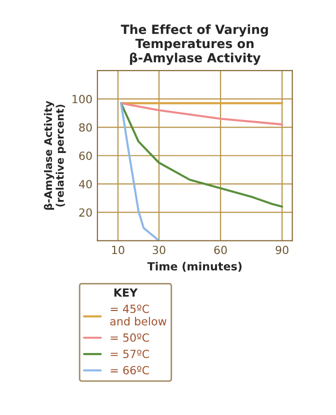 This screenshot has width=336, height=415. What do you see at coordinates (220, 250) in the screenshot?
I see `x-tick-label: 60` at bounding box center [220, 250].